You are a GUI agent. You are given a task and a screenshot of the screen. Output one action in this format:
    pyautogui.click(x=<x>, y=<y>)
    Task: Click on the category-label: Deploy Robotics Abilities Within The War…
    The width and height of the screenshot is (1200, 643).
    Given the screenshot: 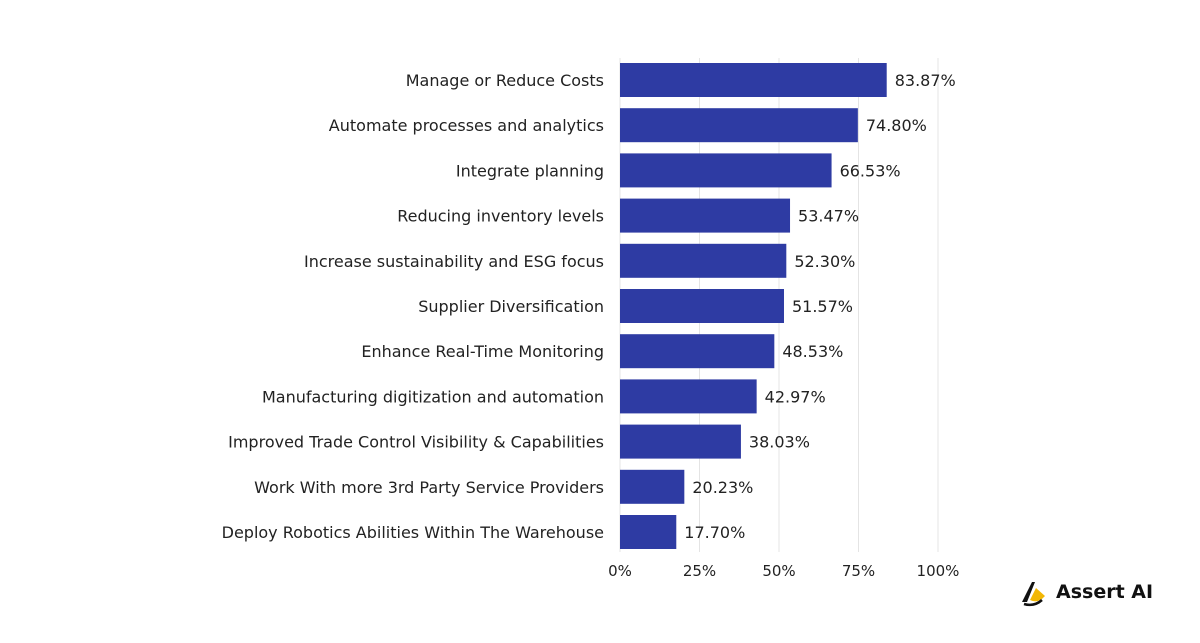 What is the action you would take?
    pyautogui.click(x=413, y=532)
    